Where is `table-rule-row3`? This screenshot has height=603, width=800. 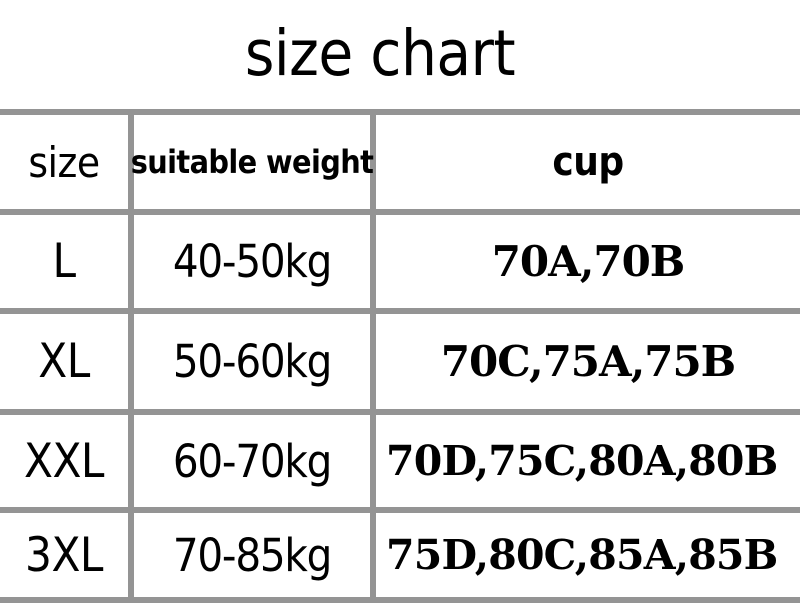
table-rule-row3 is located at coordinates (400, 510).